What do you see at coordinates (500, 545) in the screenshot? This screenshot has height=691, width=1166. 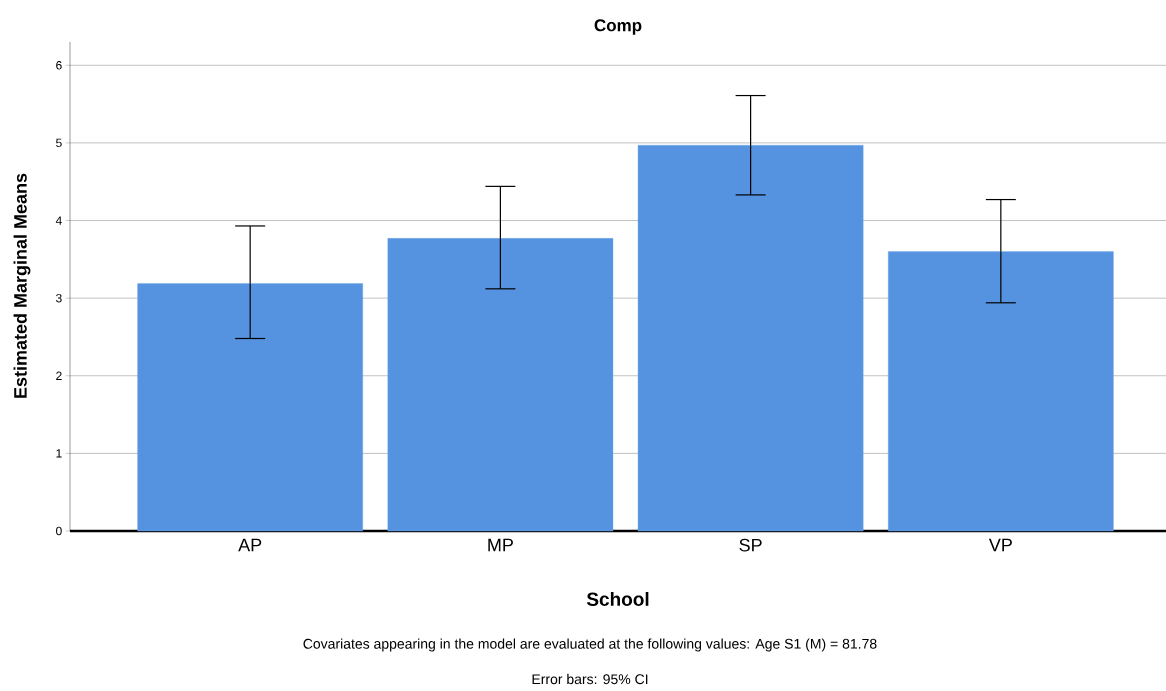 I see `x-tick-label: MP` at bounding box center [500, 545].